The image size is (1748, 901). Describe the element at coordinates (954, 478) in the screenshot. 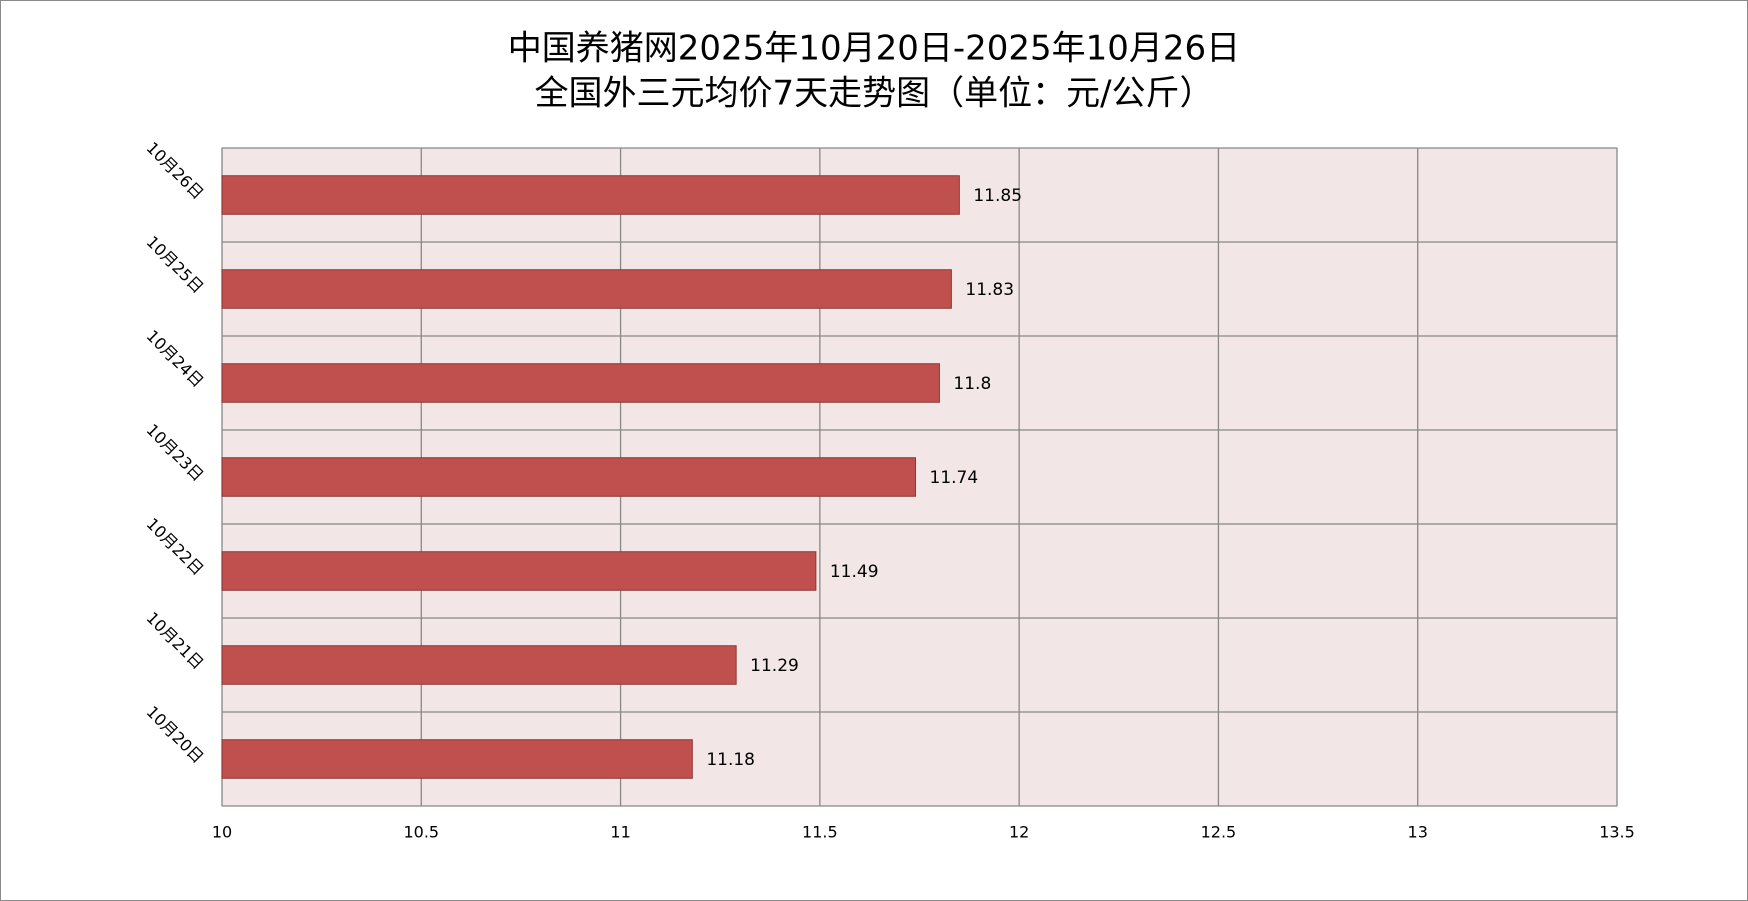

I see `value-label: 11.74` at that location.